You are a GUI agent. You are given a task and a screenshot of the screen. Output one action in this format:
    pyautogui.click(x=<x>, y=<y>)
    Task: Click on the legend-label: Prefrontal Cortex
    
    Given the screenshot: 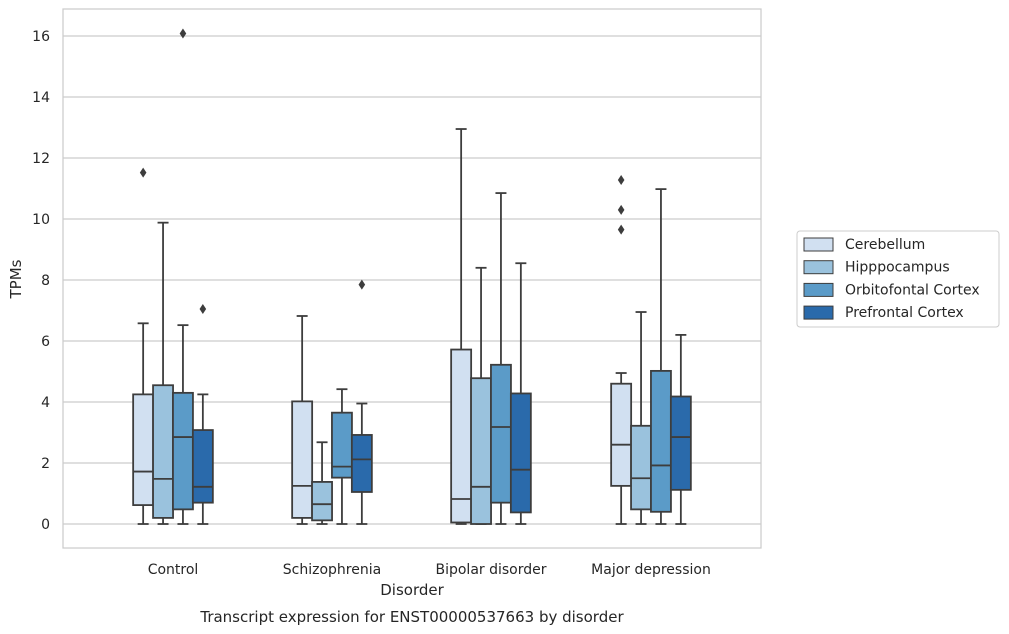 What is the action you would take?
    pyautogui.click(x=904, y=313)
    